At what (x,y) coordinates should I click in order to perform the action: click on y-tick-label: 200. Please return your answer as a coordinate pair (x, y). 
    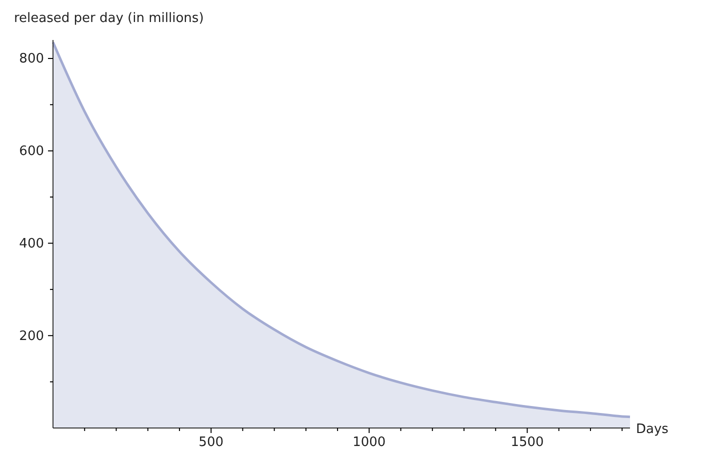
    Looking at the image, I should click on (31, 336).